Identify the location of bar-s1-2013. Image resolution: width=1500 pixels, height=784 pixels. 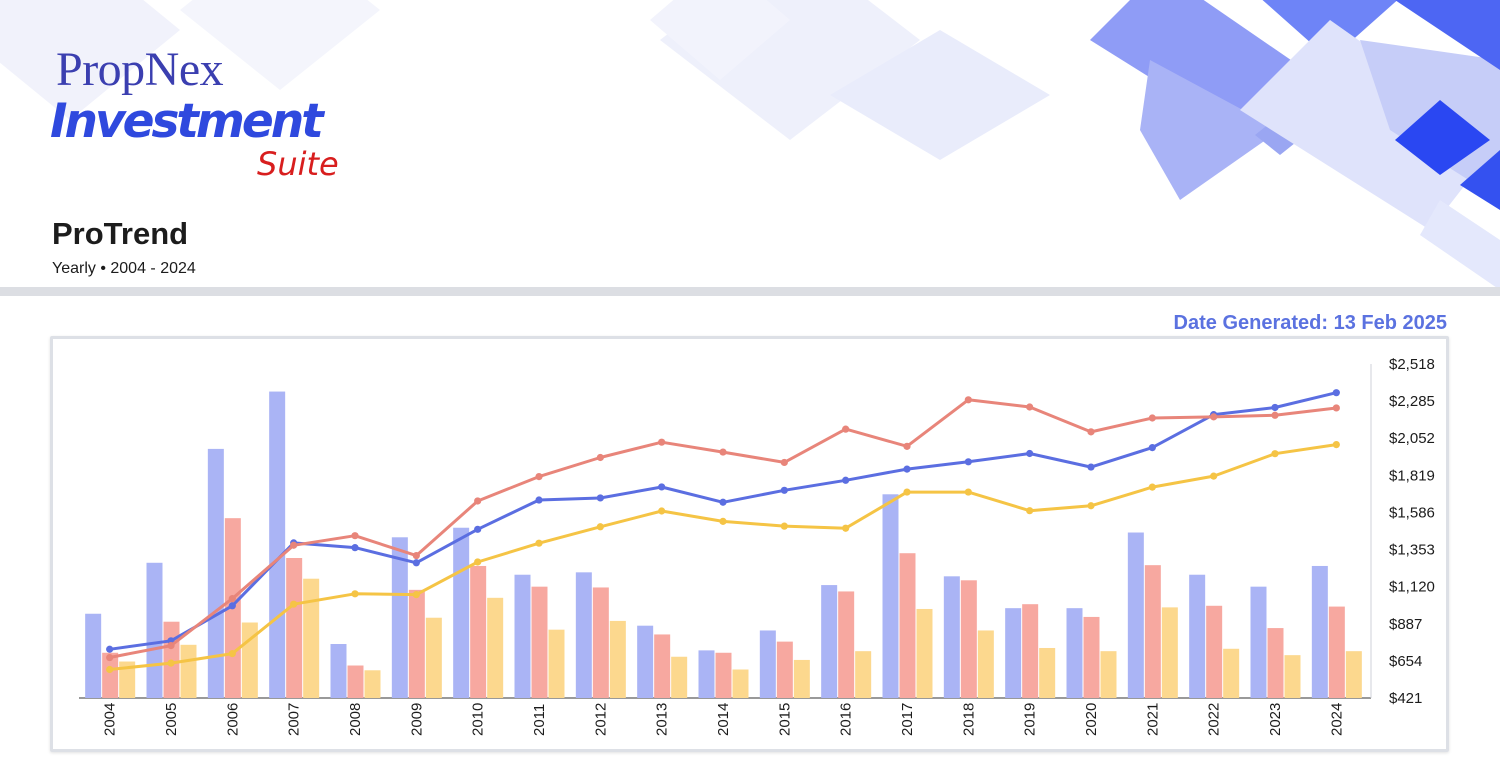
(645, 661).